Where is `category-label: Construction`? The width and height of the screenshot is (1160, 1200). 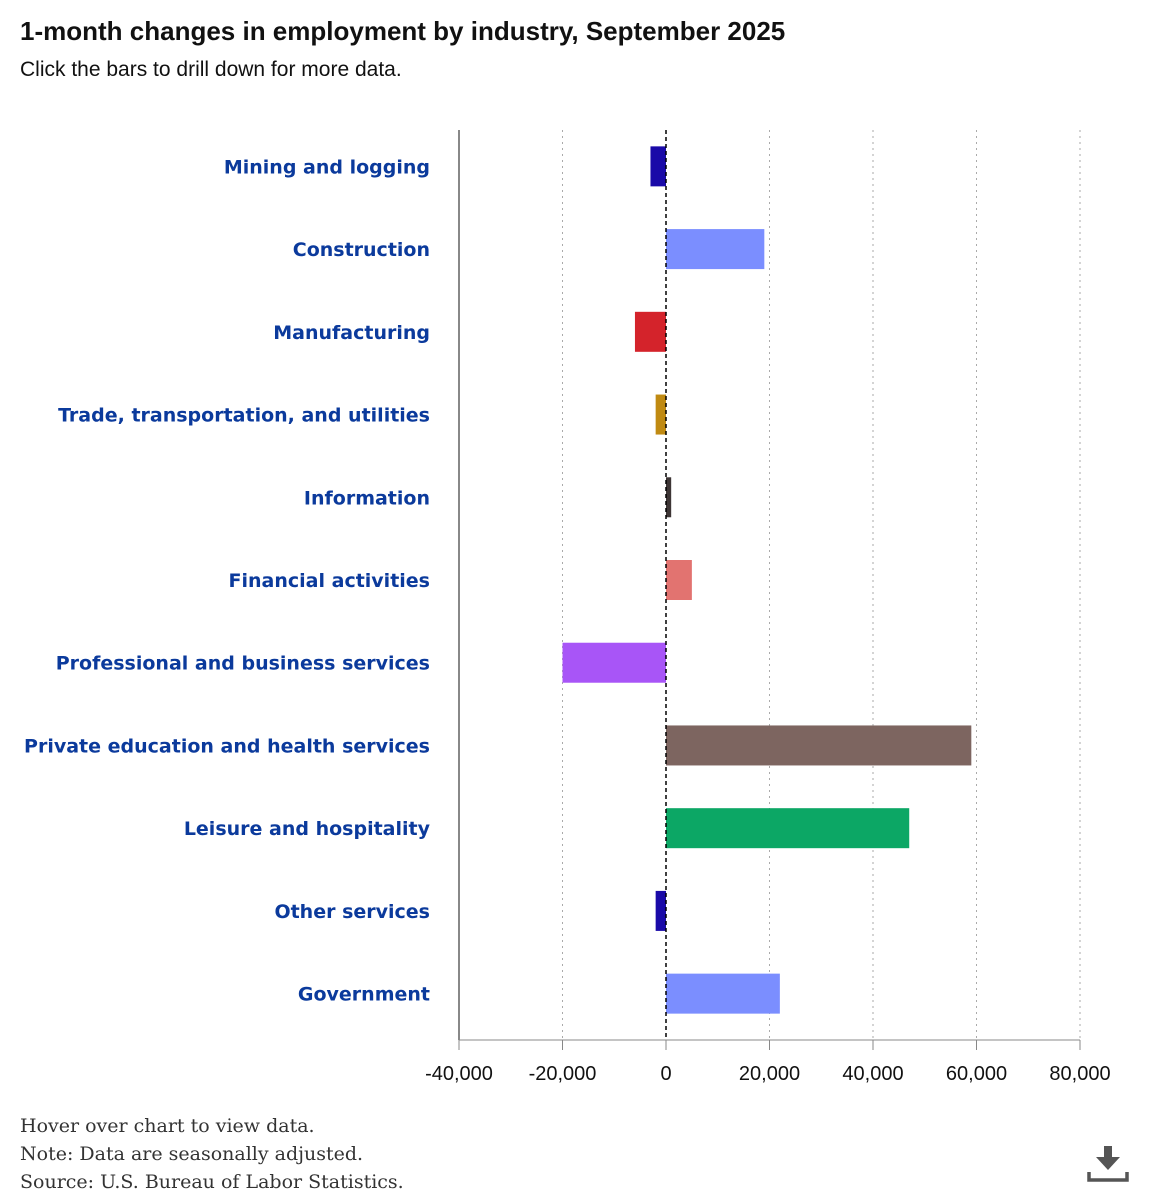 category-label: Construction is located at coordinates (361, 250).